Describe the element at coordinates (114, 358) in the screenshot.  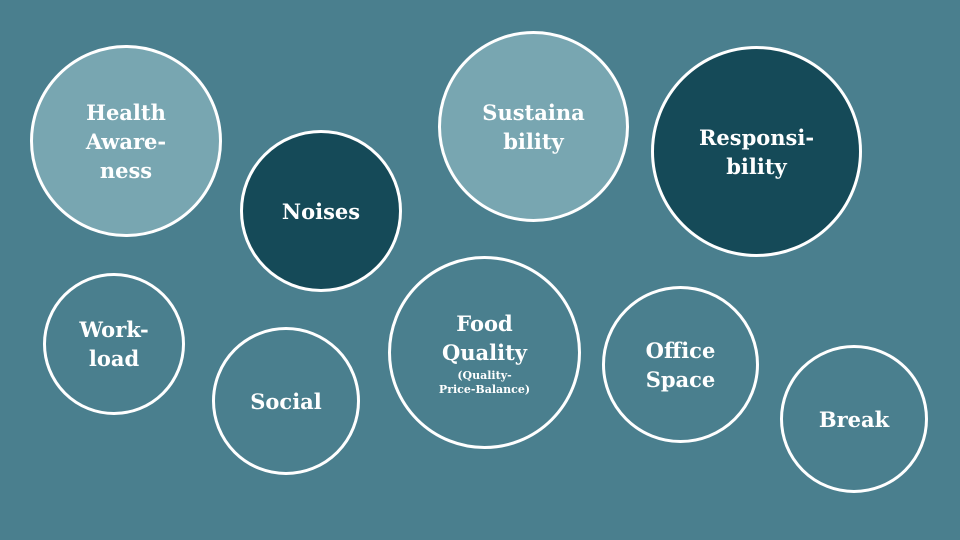
I see `bubble-label-line: load` at that location.